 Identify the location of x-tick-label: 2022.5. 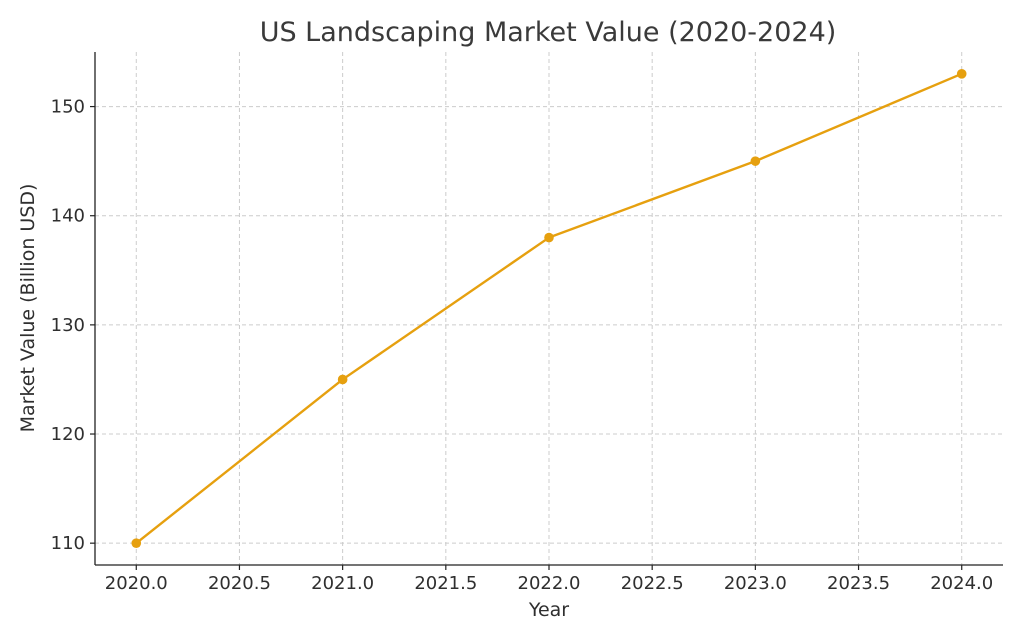
(652, 583).